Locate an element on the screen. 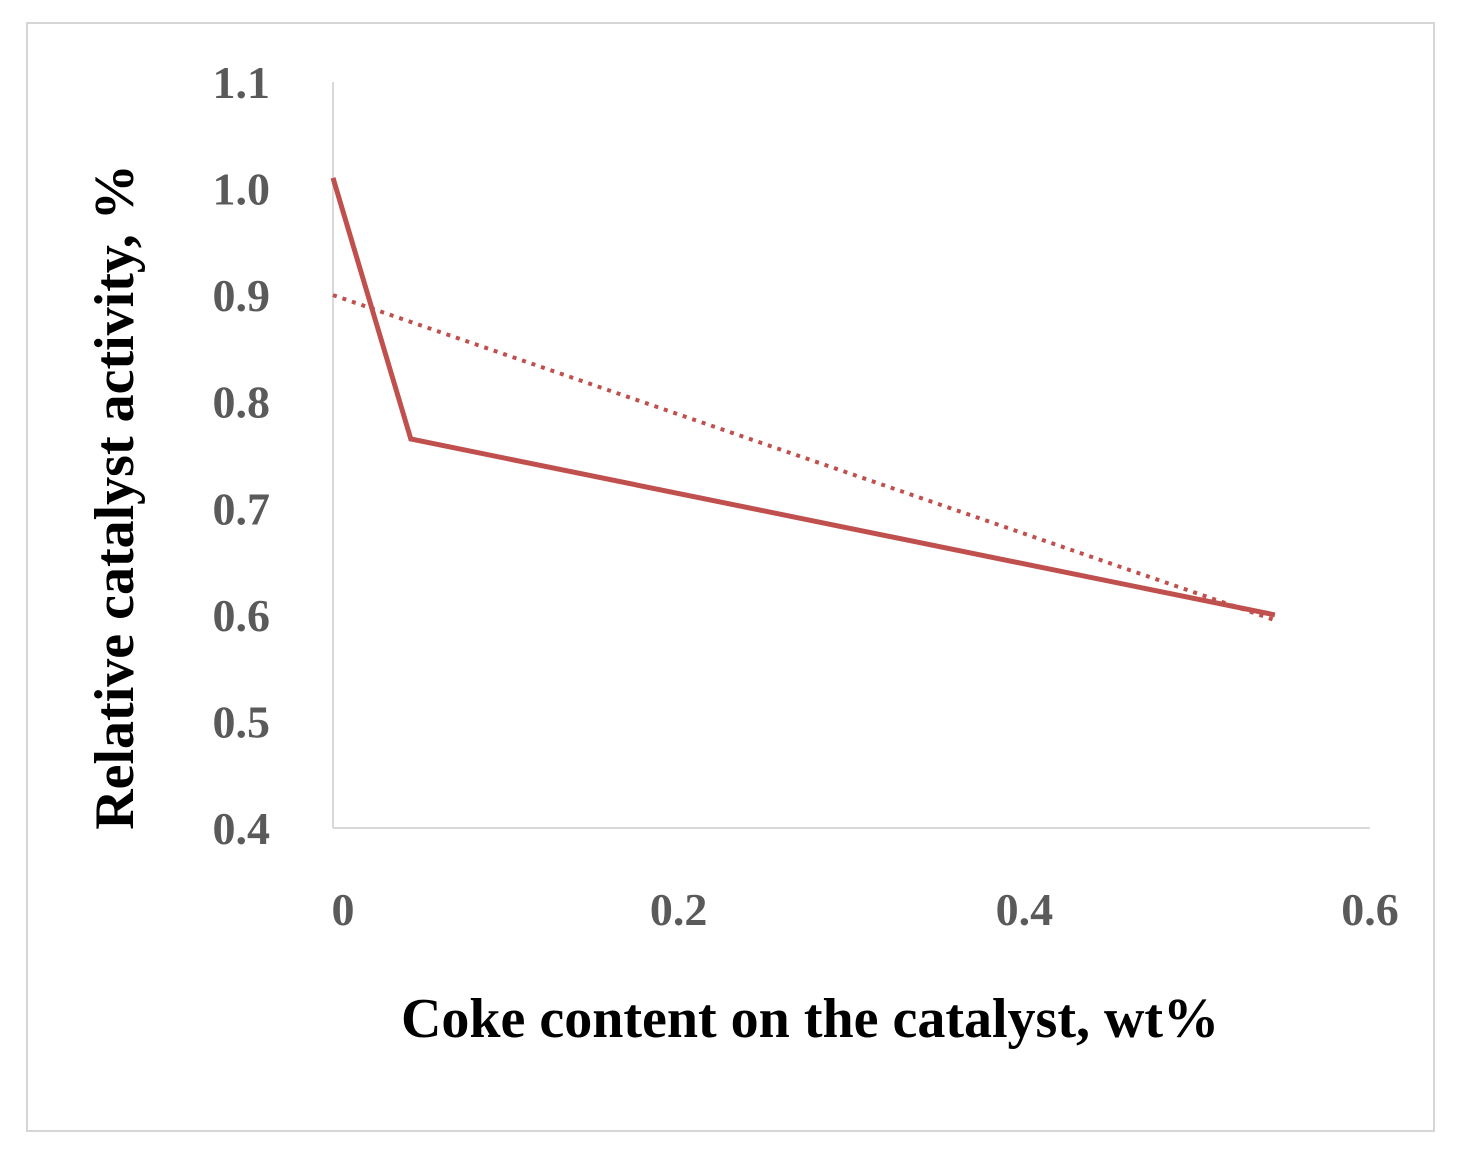  y-tick-labels: 0.4 0.5 0.6 0.7 0.8 0.9 1.0 1.1 is located at coordinates (242, 455).